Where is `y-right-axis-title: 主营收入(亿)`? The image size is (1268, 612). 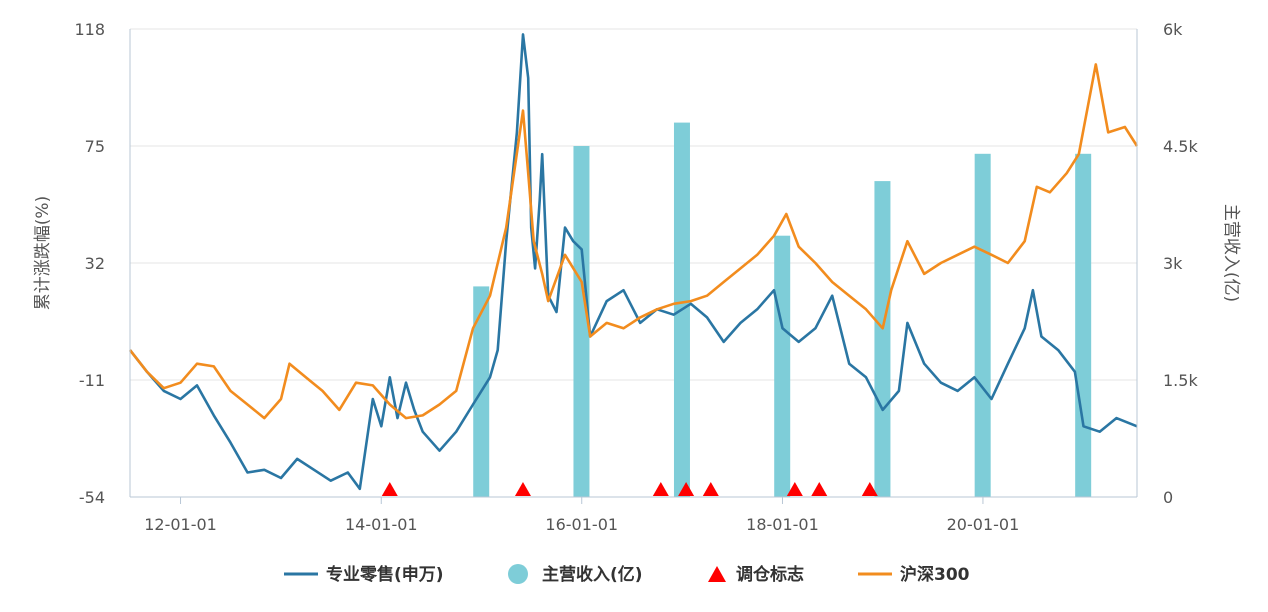 y-right-axis-title: 主营收入(亿) is located at coordinates (1231, 253).